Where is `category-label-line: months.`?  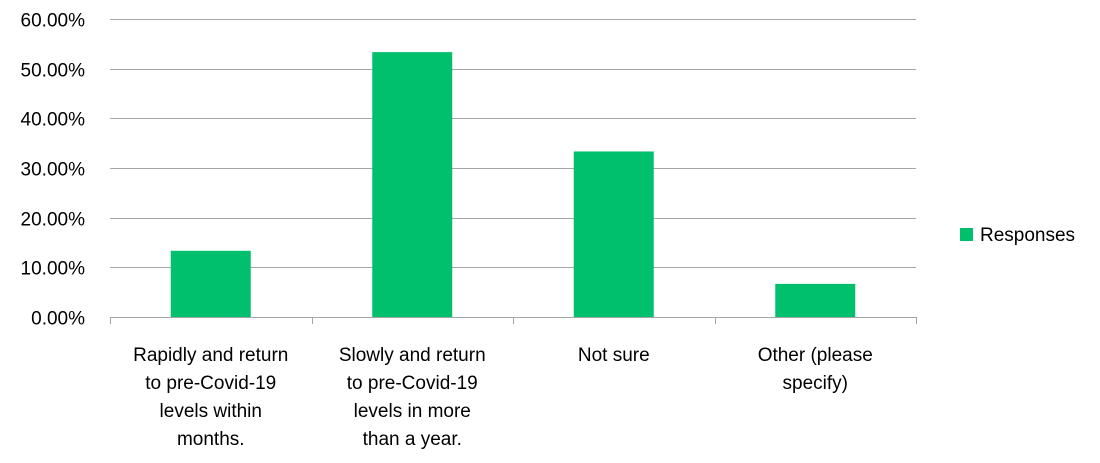
category-label-line: months. is located at coordinates (211, 439).